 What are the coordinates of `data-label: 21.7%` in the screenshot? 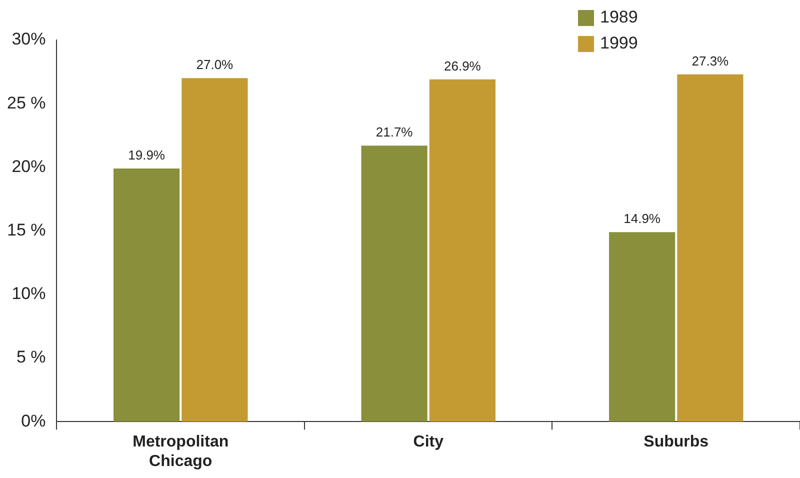 It's located at (395, 132).